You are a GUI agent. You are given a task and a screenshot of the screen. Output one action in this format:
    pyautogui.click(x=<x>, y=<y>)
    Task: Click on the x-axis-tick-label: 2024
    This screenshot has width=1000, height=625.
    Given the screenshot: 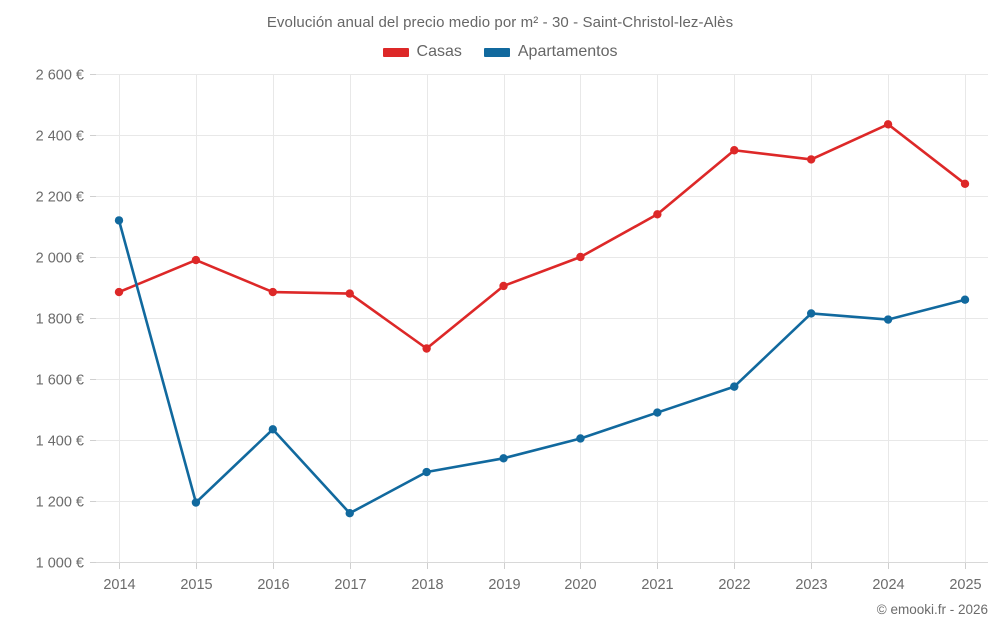 What is the action you would take?
    pyautogui.click(x=888, y=585)
    